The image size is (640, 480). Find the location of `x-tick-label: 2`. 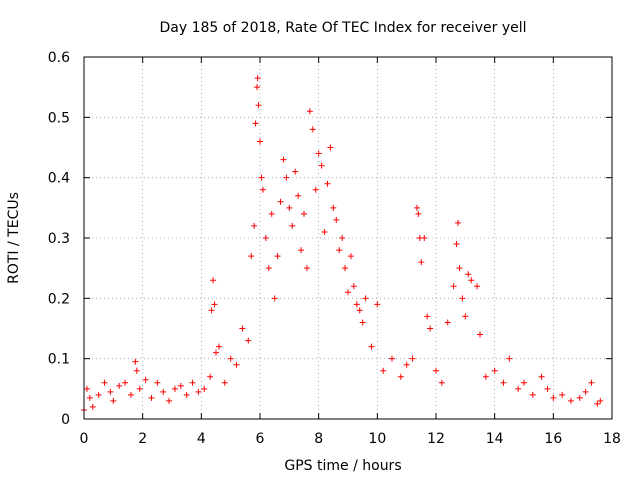

x-tick-label: 2 is located at coordinates (142, 439).